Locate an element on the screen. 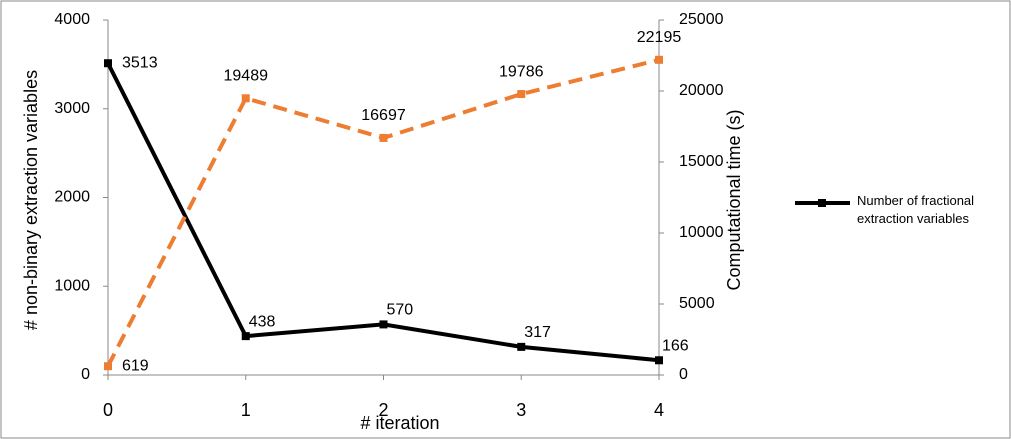 The width and height of the screenshot is (1011, 439). y-axis-title: # non-binary extraction variables is located at coordinates (31, 200).